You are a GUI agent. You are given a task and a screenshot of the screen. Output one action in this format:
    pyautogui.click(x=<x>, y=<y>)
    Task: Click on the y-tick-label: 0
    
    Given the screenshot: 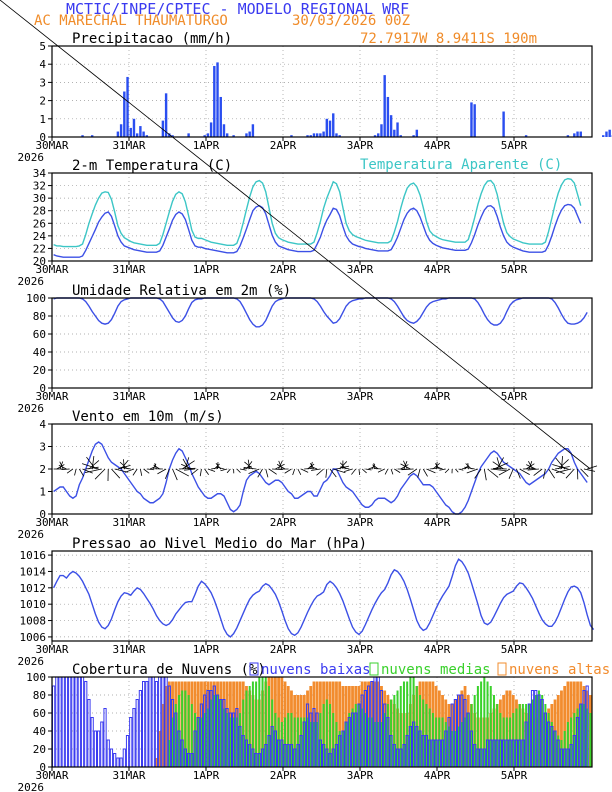 What is the action you would take?
    pyautogui.click(x=42, y=388)
    